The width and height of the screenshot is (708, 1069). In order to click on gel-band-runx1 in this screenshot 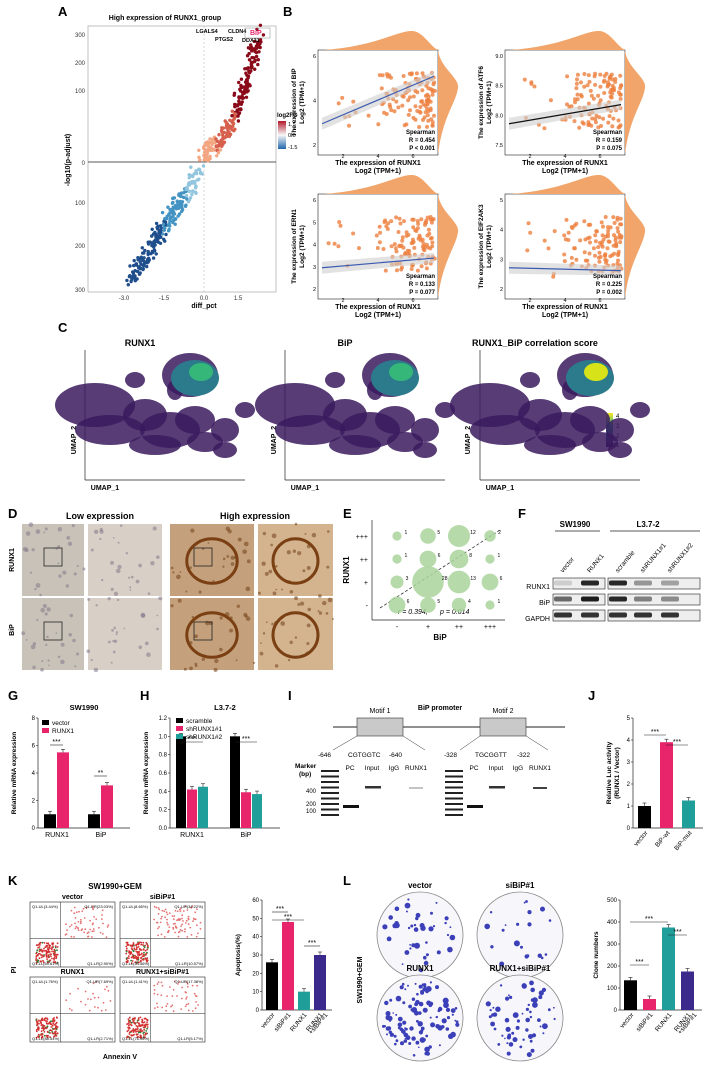, I will do `click(416, 788)`.